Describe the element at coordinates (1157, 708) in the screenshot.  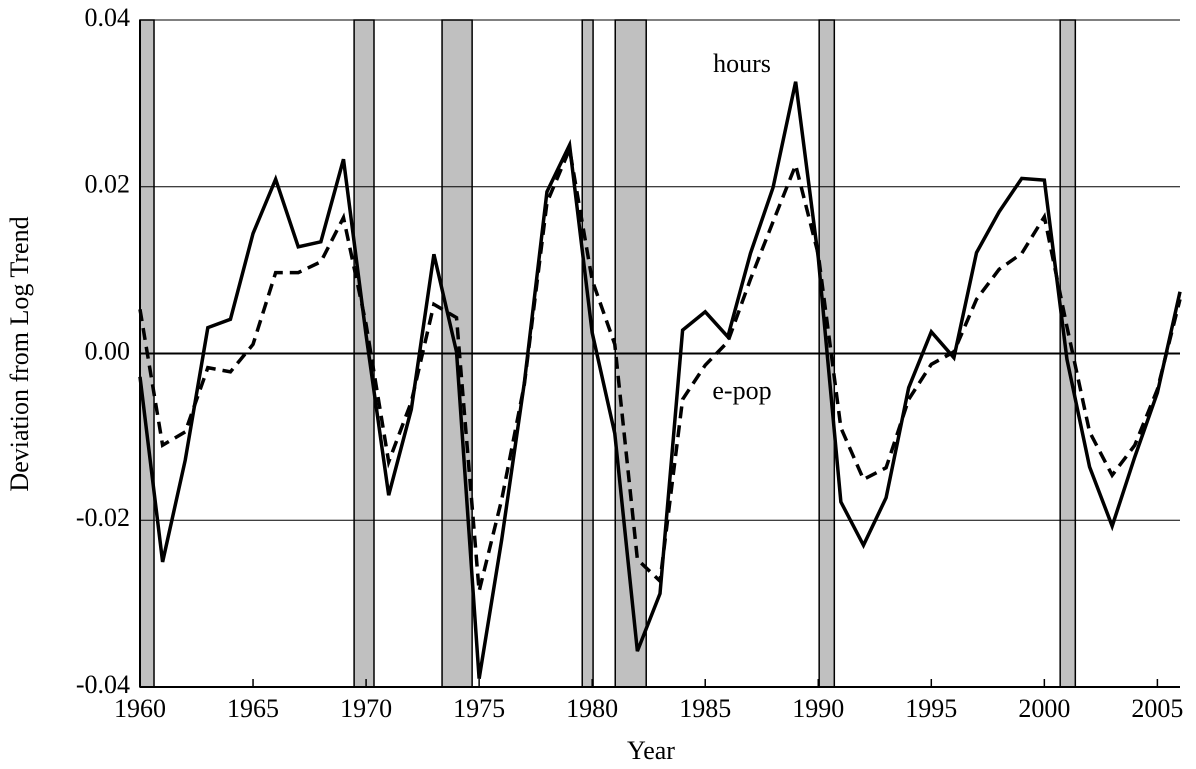
I see `x-tick-label: 2005` at that location.